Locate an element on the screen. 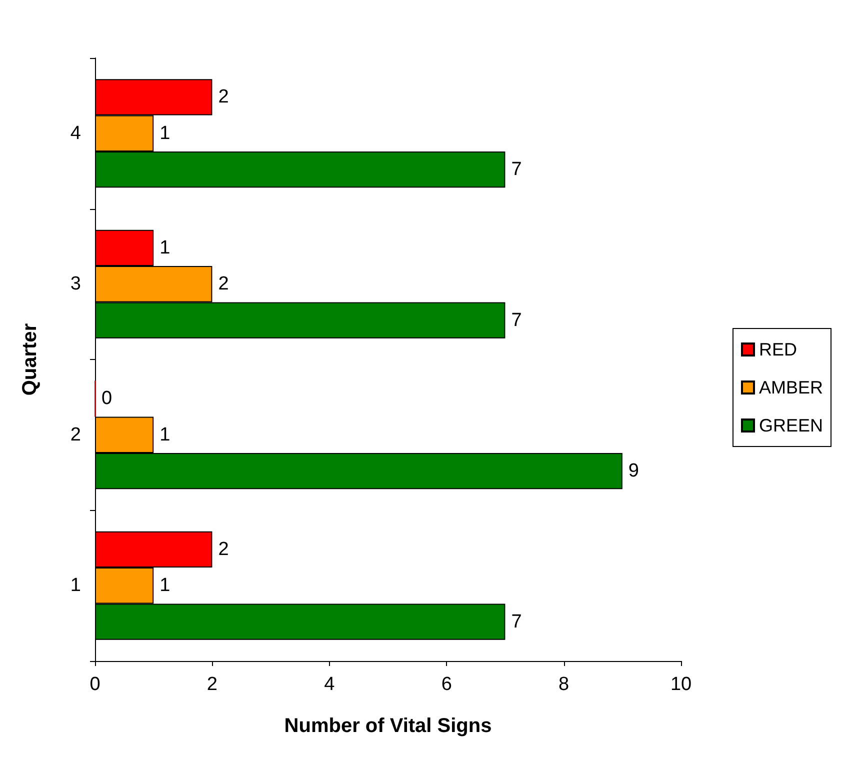  x-tick-label: 8 is located at coordinates (564, 684).